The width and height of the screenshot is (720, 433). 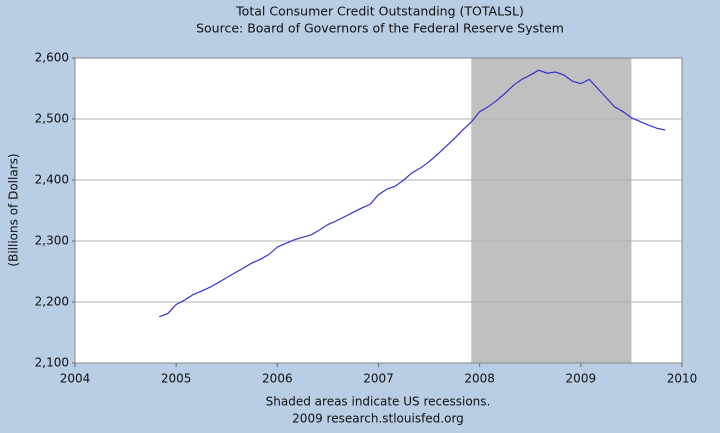 I want to click on y-tick-label: 2,600, so click(x=52, y=58).